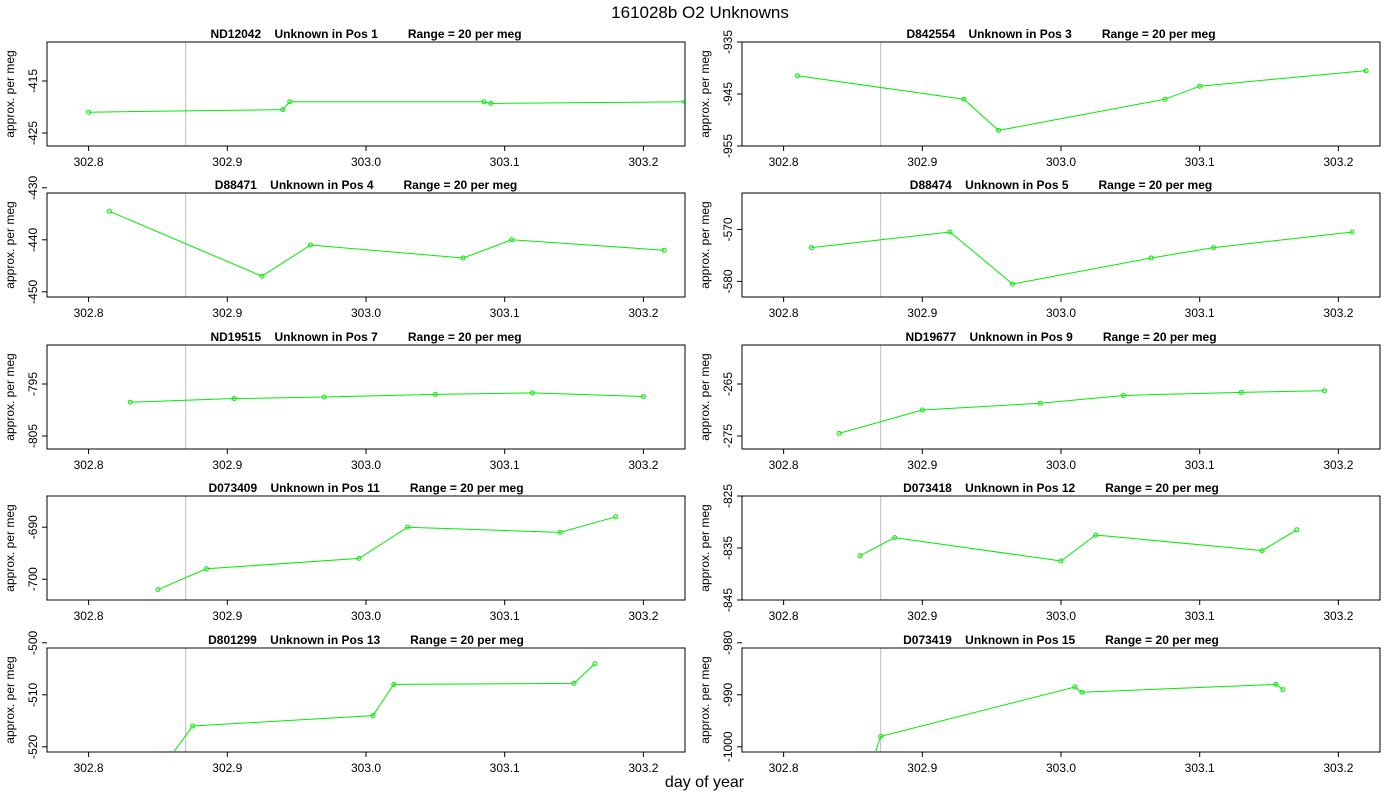  What do you see at coordinates (728, 281) in the screenshot?
I see `y-tick-label: -580` at bounding box center [728, 281].